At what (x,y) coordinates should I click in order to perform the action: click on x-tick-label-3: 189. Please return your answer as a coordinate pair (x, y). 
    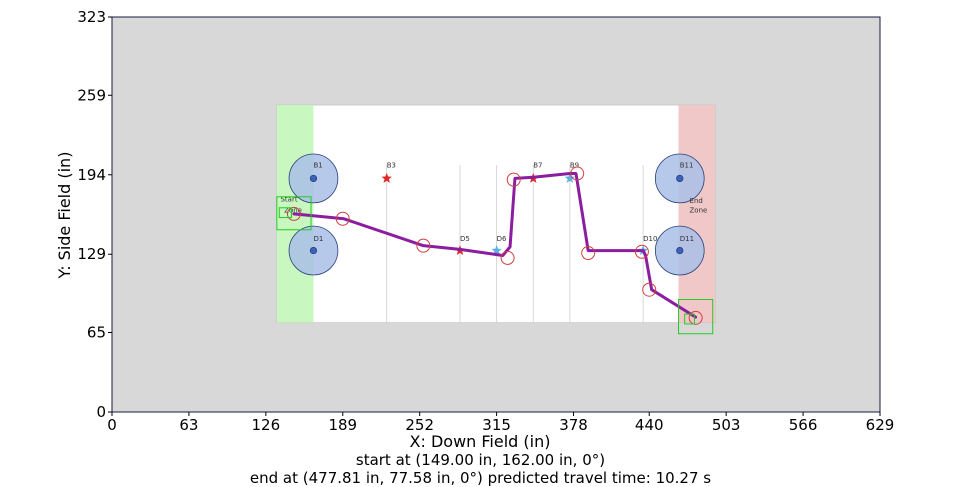
    Looking at the image, I should click on (342, 425).